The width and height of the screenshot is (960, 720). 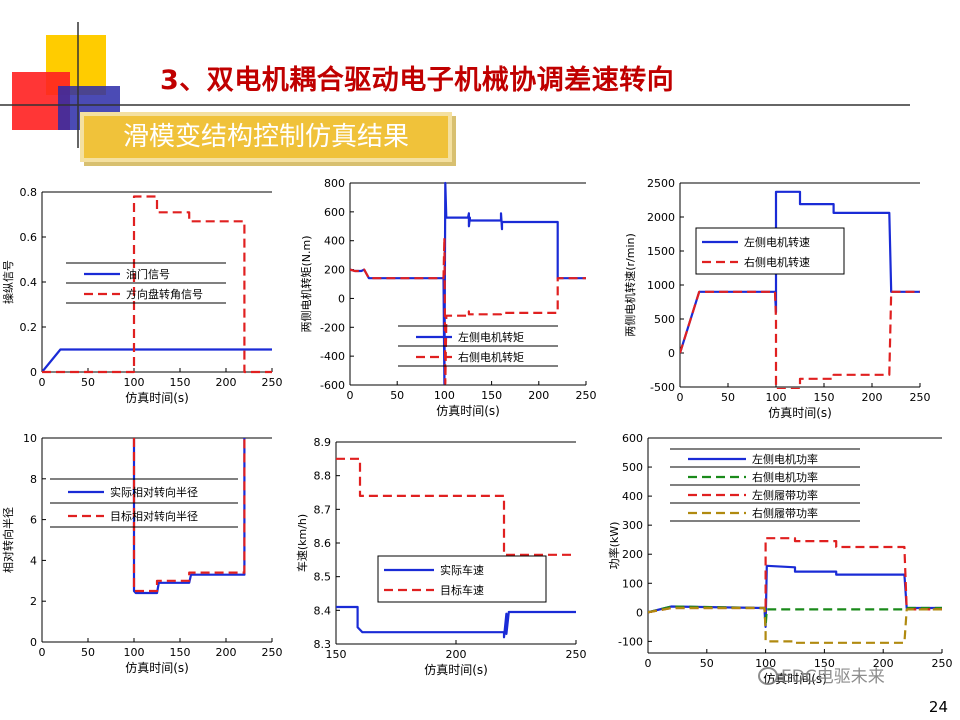 What do you see at coordinates (334, 212) in the screenshot?
I see `y-tick-label: 600` at bounding box center [334, 212].